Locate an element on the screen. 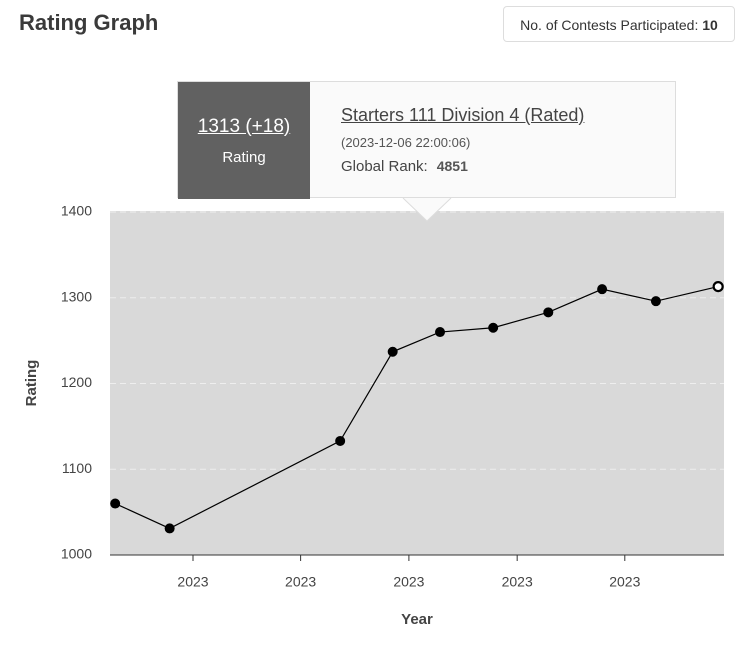 This screenshot has height=653, width=744. rank-label: Global Rank: is located at coordinates (384, 166).